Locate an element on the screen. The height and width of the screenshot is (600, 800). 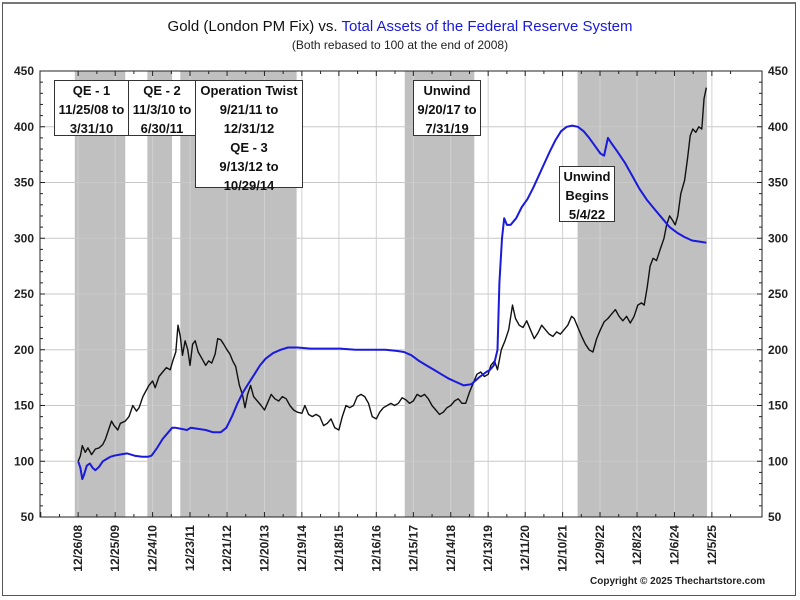
y-tick-label-left: 250 is located at coordinates (24, 294).